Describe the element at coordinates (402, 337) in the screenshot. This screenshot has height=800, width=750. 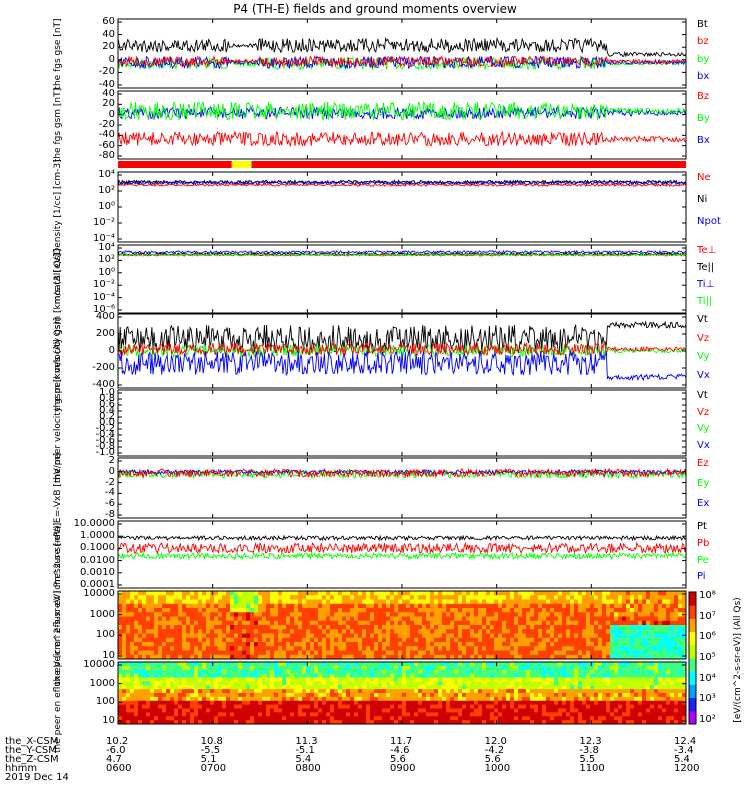
I see `series-trace` at that location.